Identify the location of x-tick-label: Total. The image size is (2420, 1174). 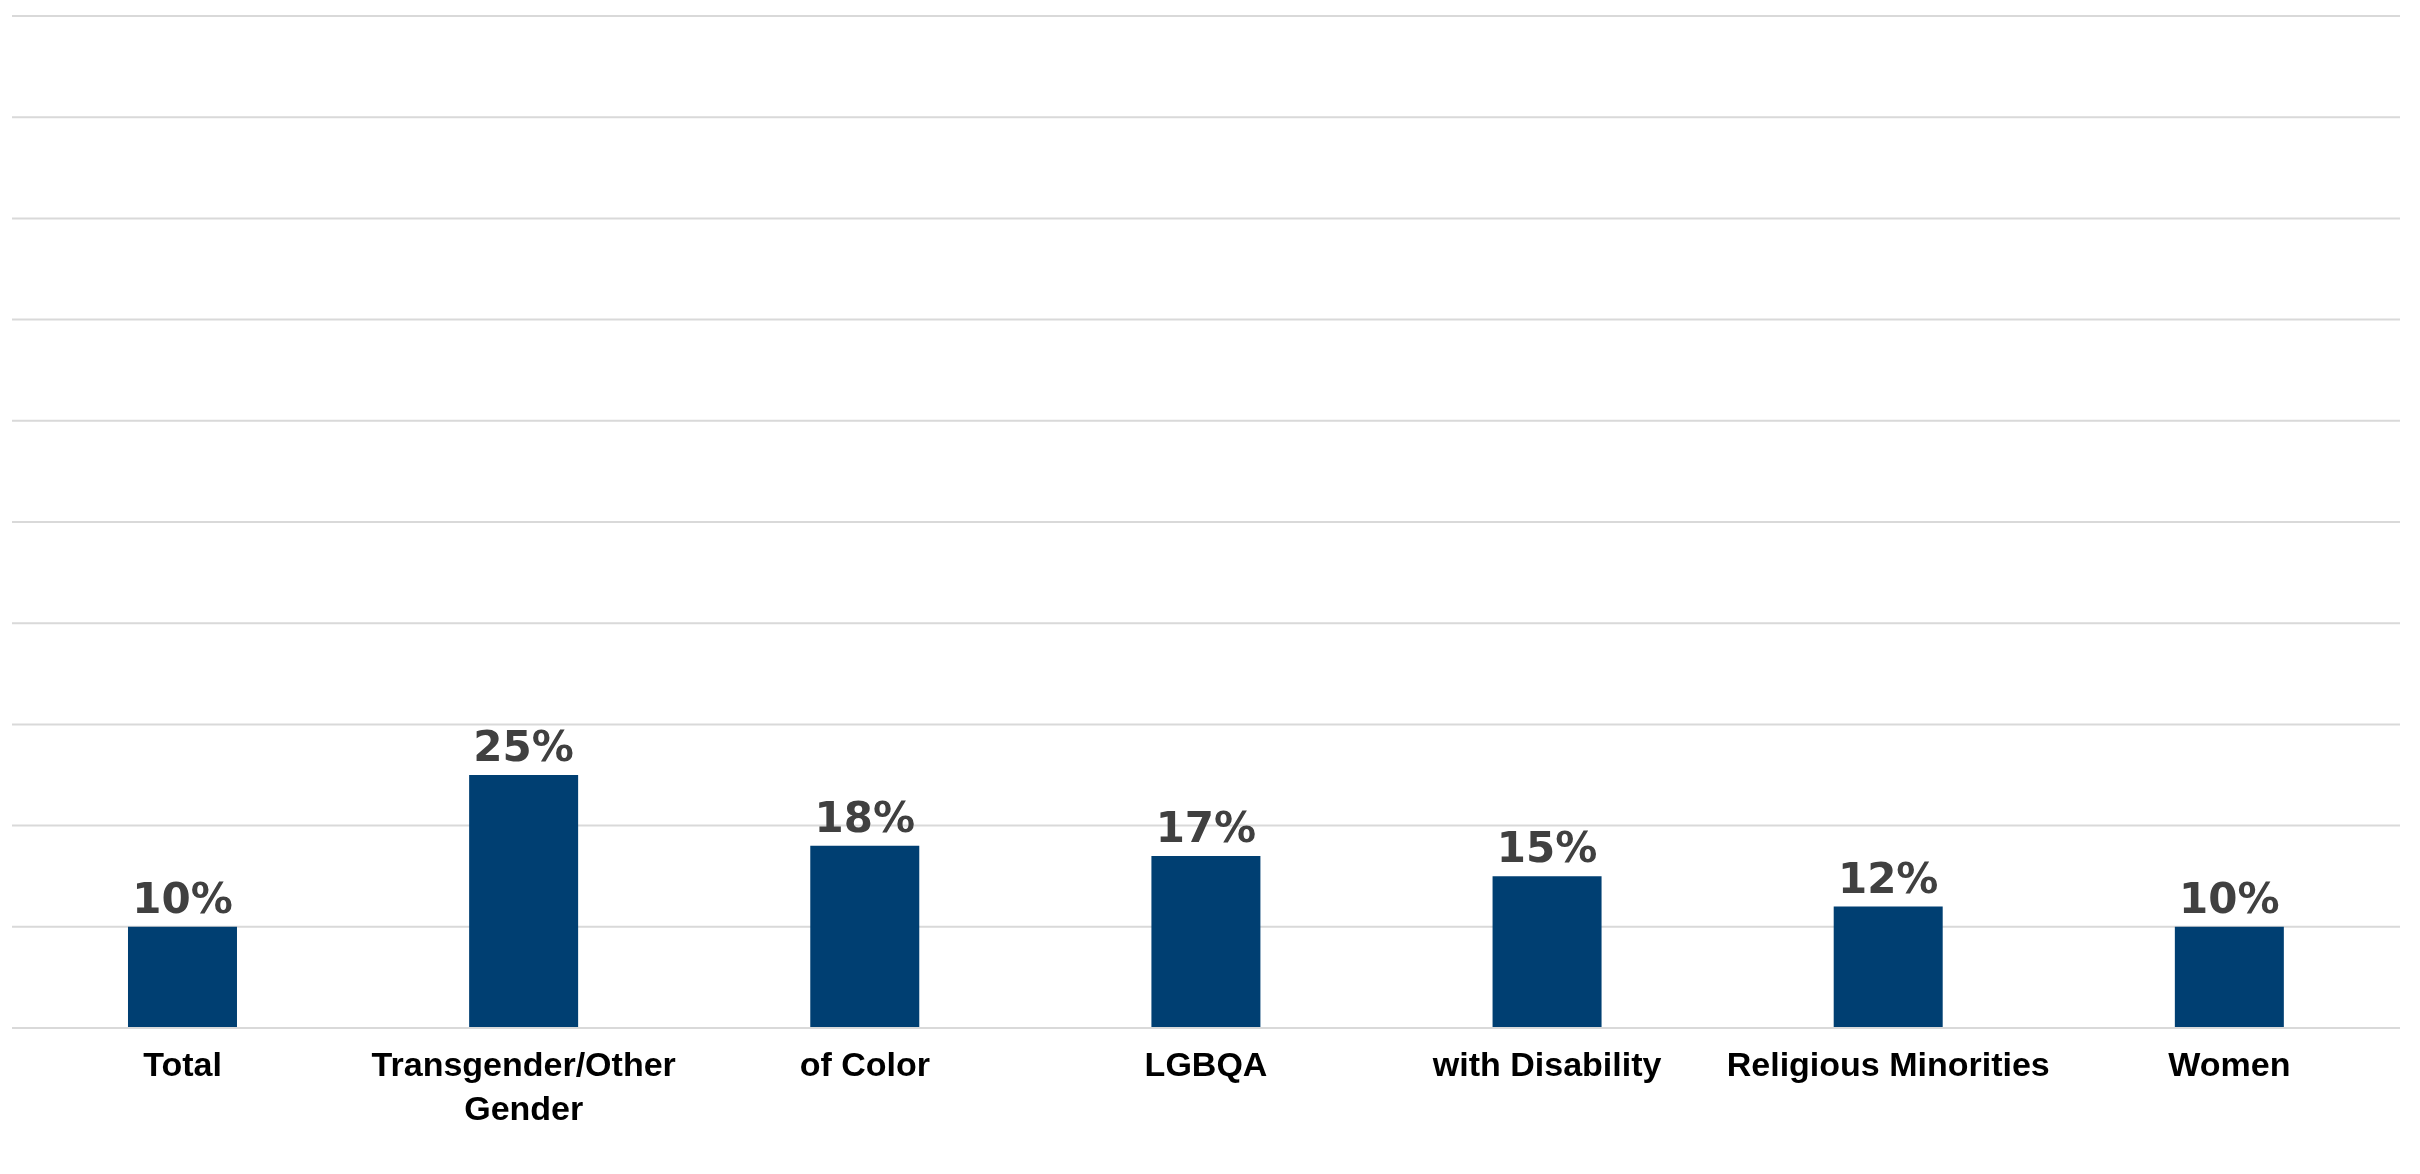
(182, 1064).